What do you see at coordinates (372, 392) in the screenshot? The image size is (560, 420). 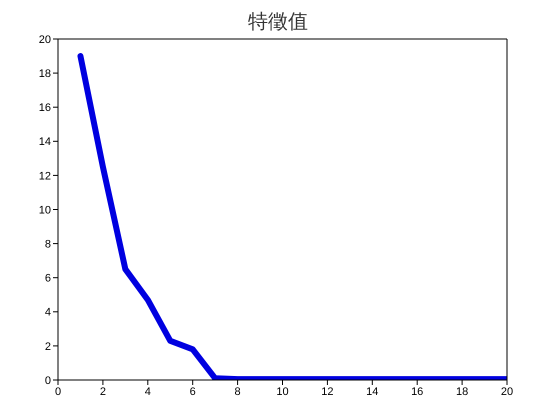 I see `x-tick-label: 14` at bounding box center [372, 392].